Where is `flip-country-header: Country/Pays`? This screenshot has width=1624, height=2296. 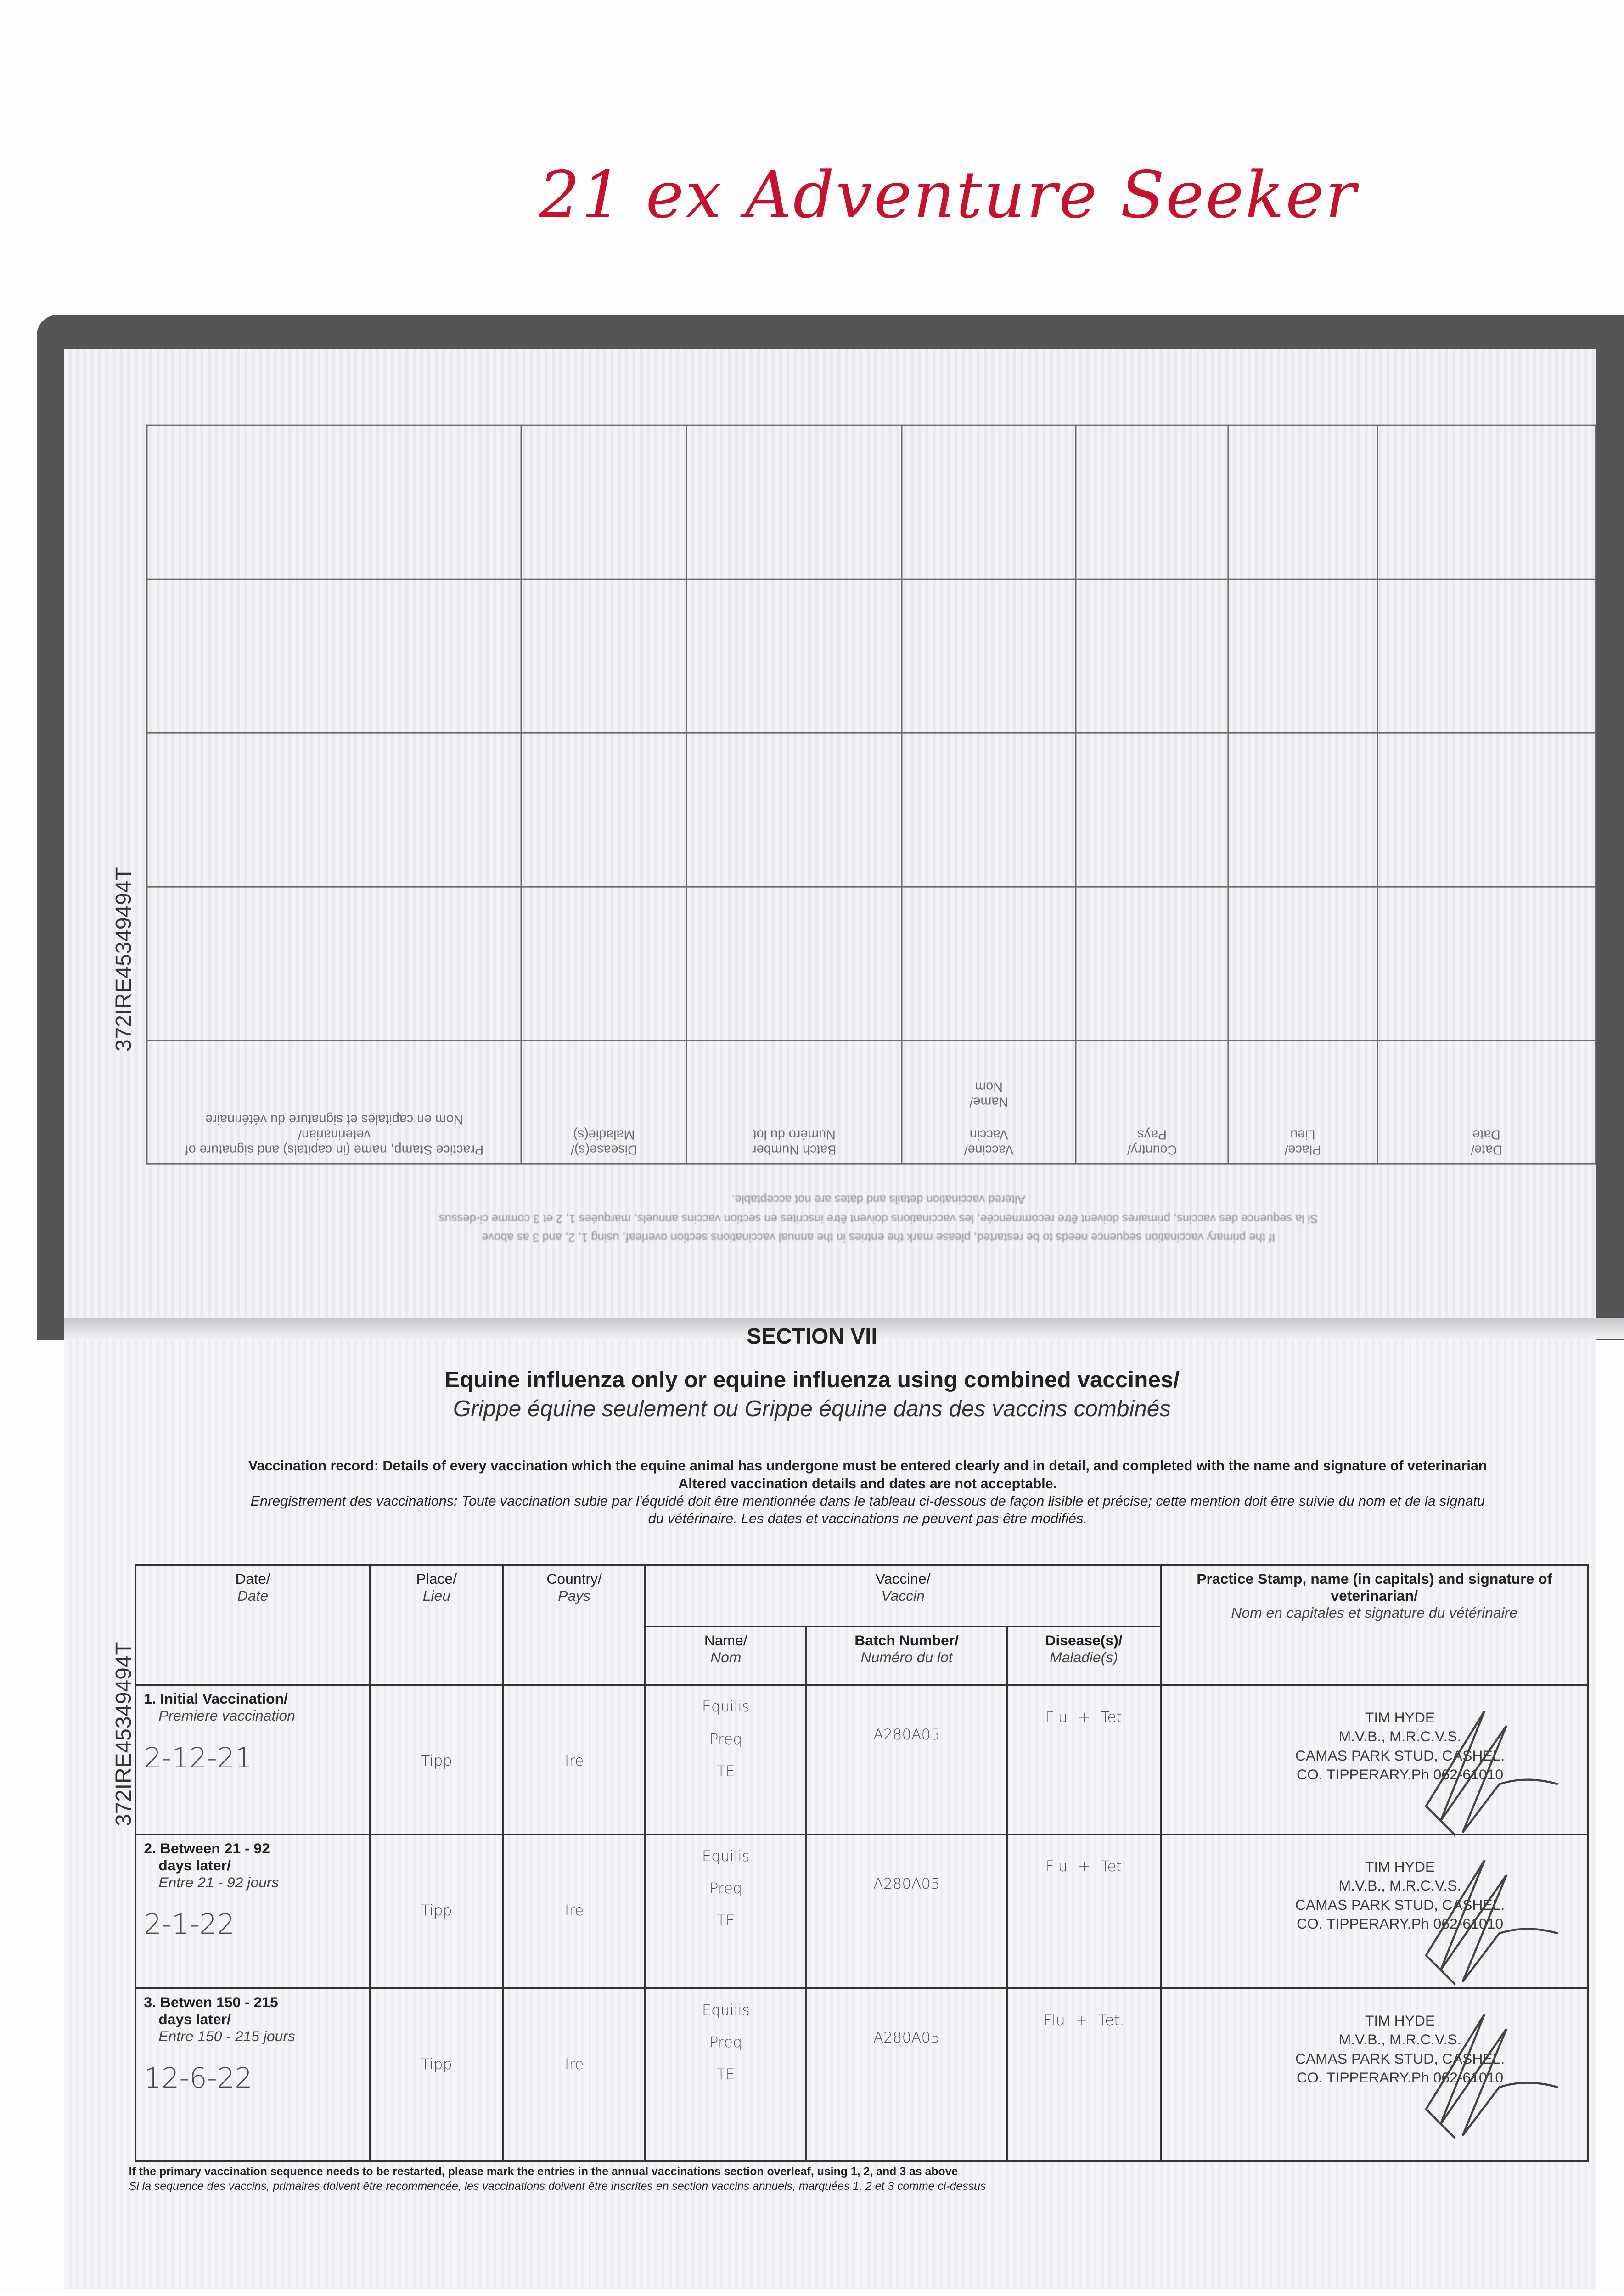
flip-country-header: Country/Pays is located at coordinates (1152, 1102).